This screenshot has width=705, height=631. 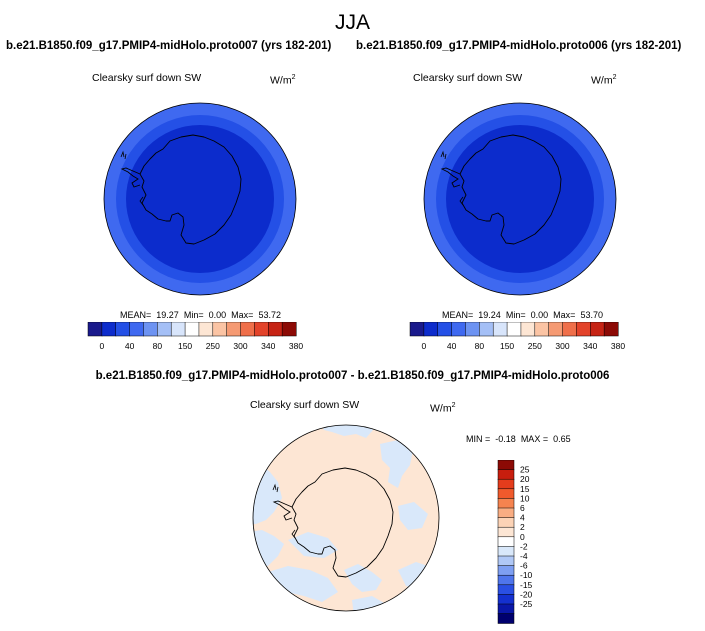 I want to click on diff-min-label: MIN =, so click(x=478, y=439).